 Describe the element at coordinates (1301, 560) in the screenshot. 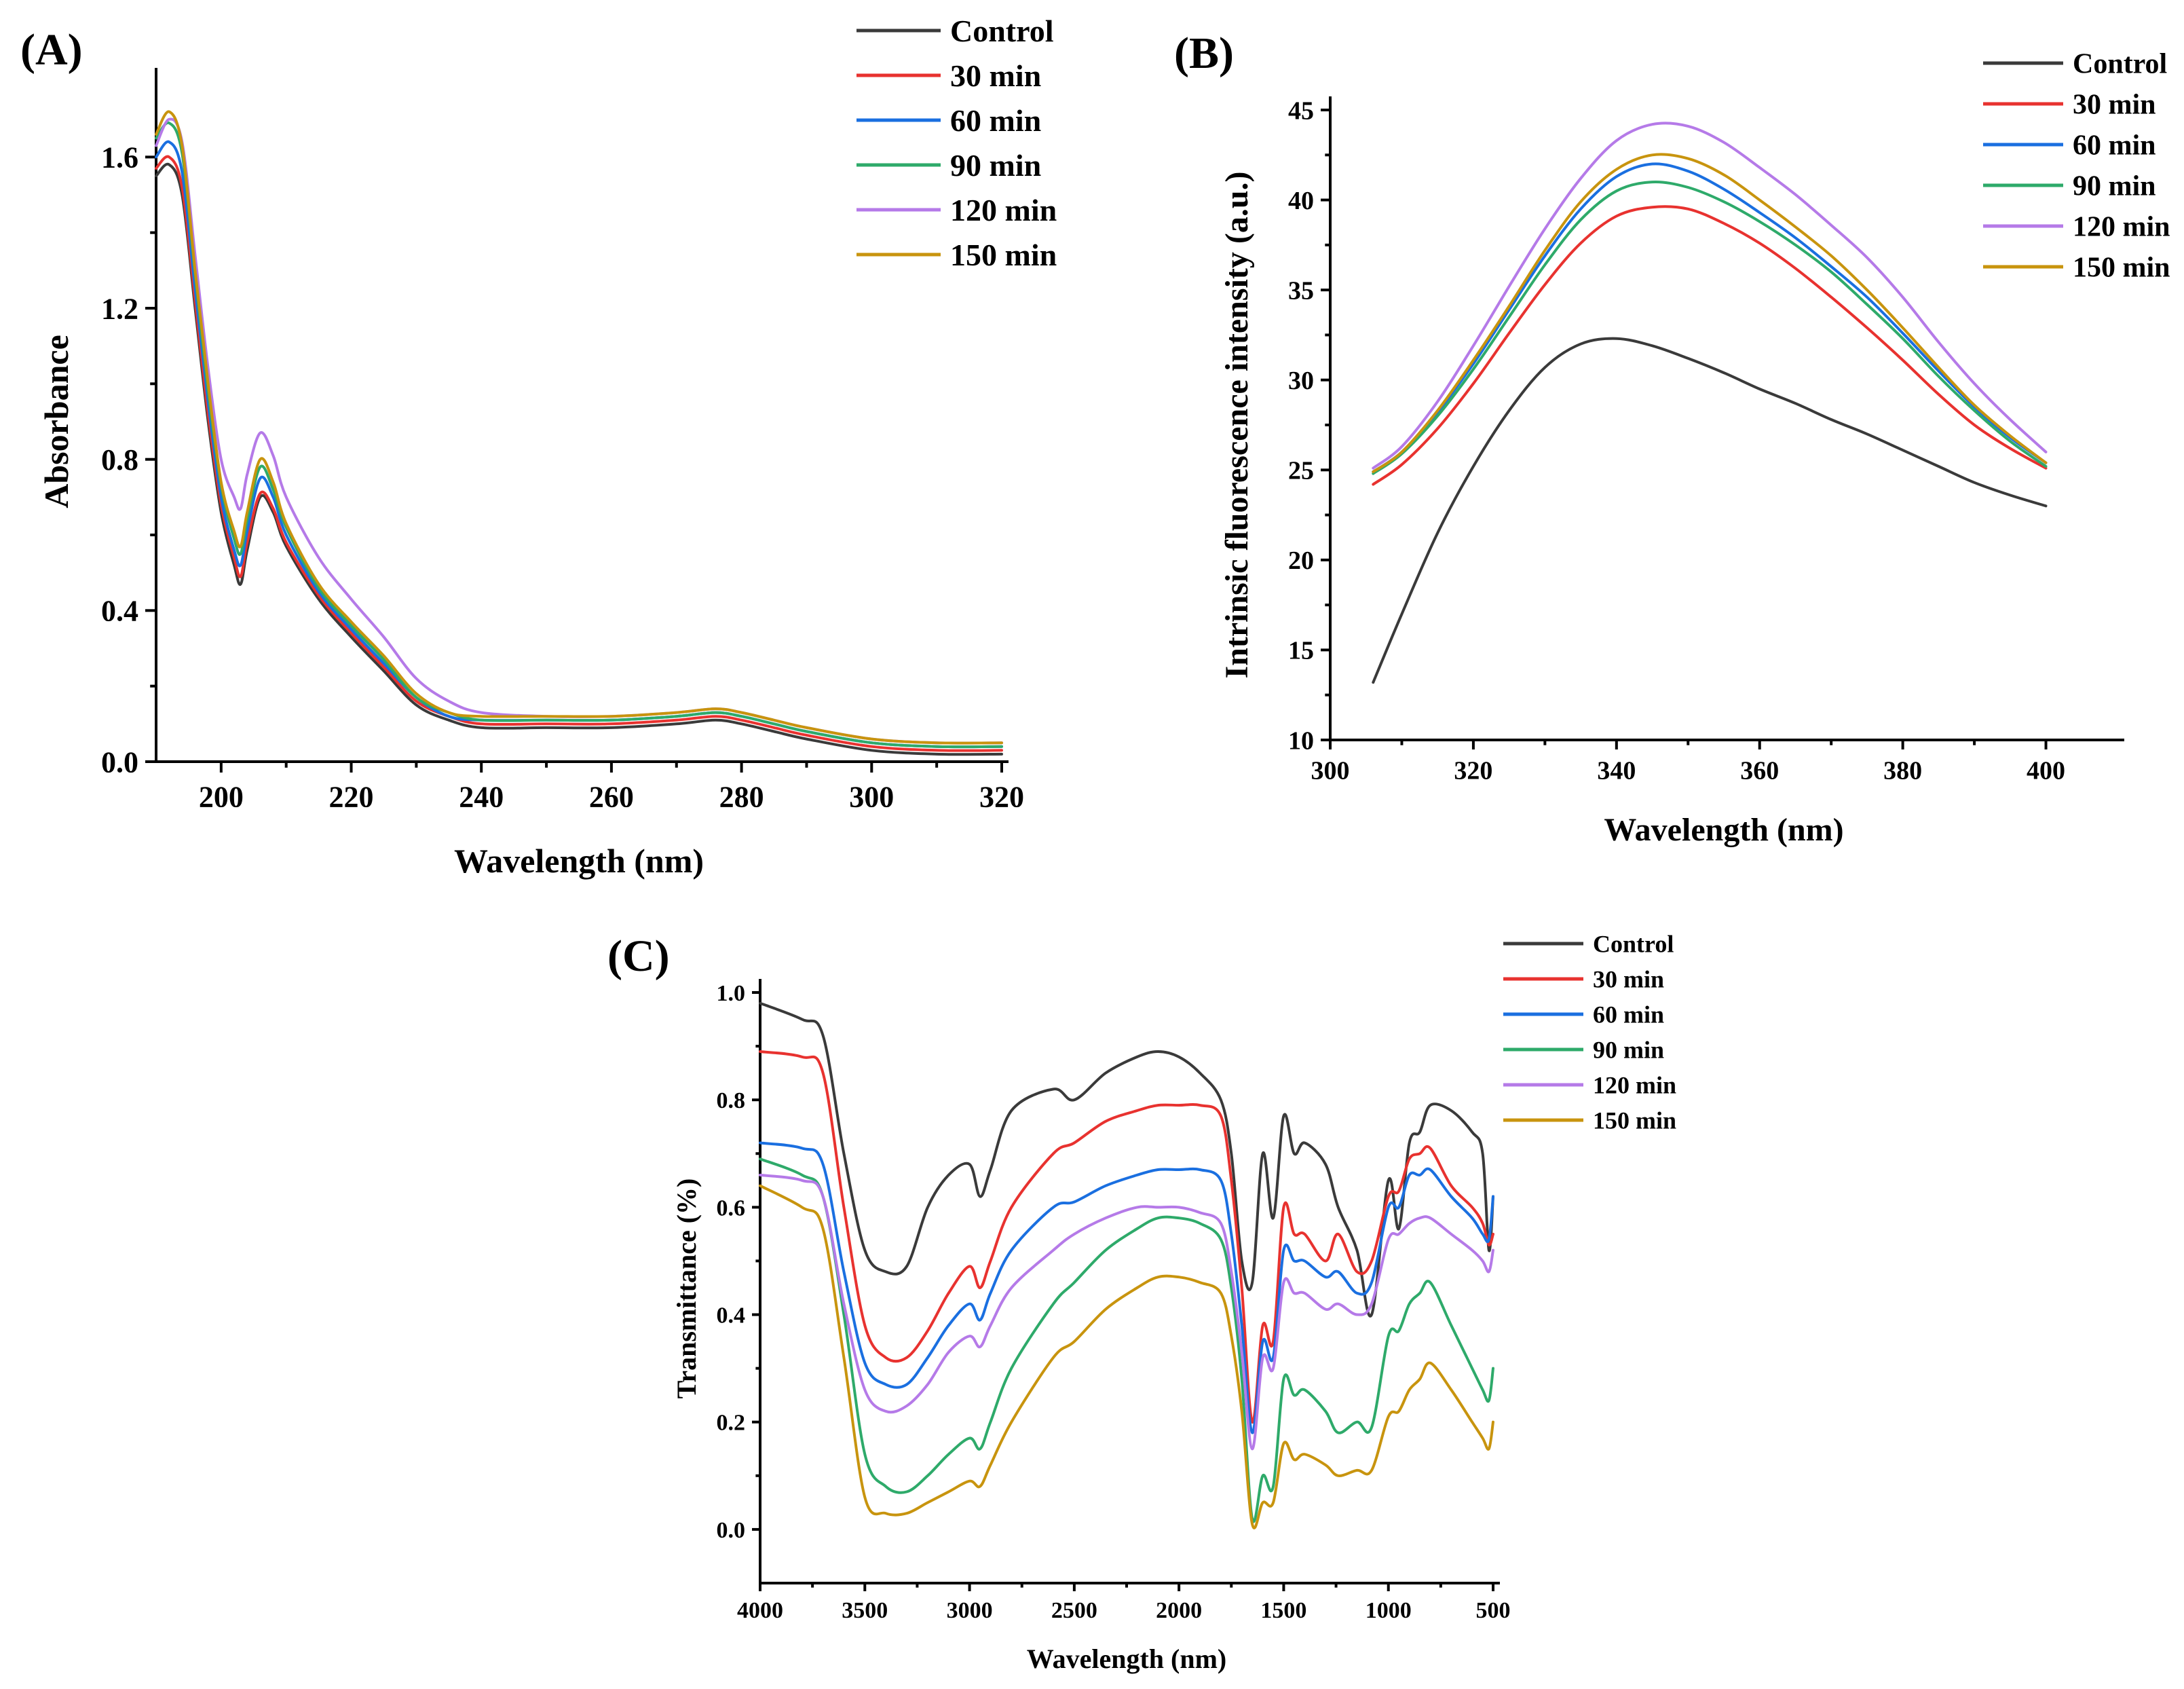

I see `y-tick-label: 20` at that location.